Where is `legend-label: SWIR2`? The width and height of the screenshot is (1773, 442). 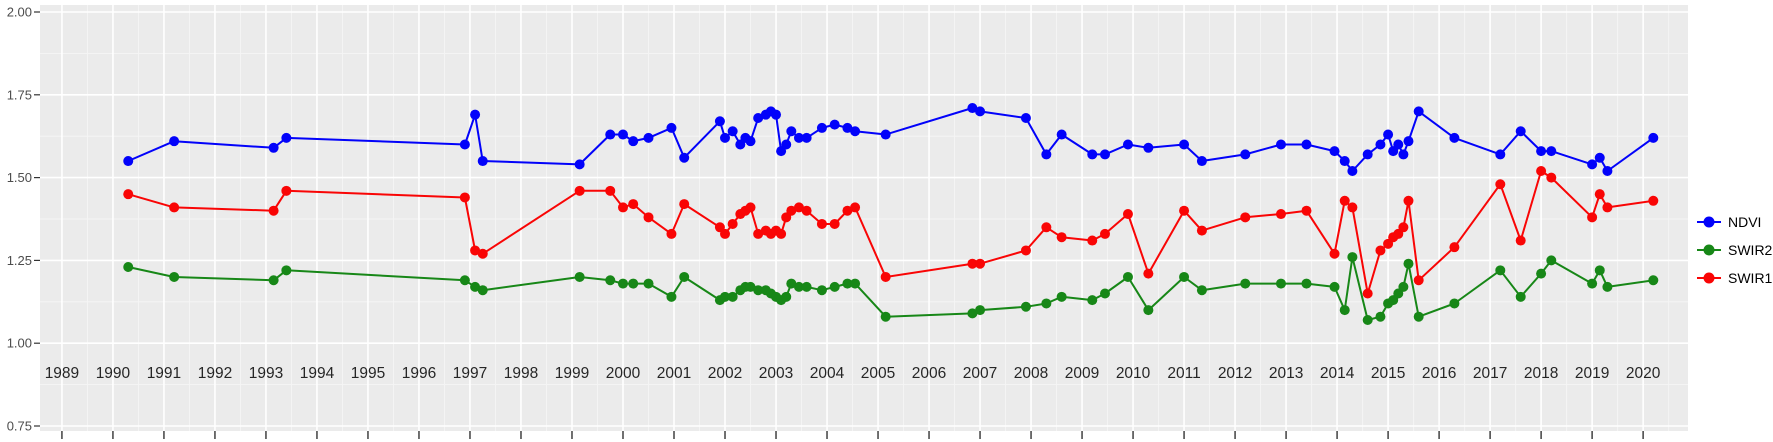
legend-label: SWIR2 is located at coordinates (1750, 250).